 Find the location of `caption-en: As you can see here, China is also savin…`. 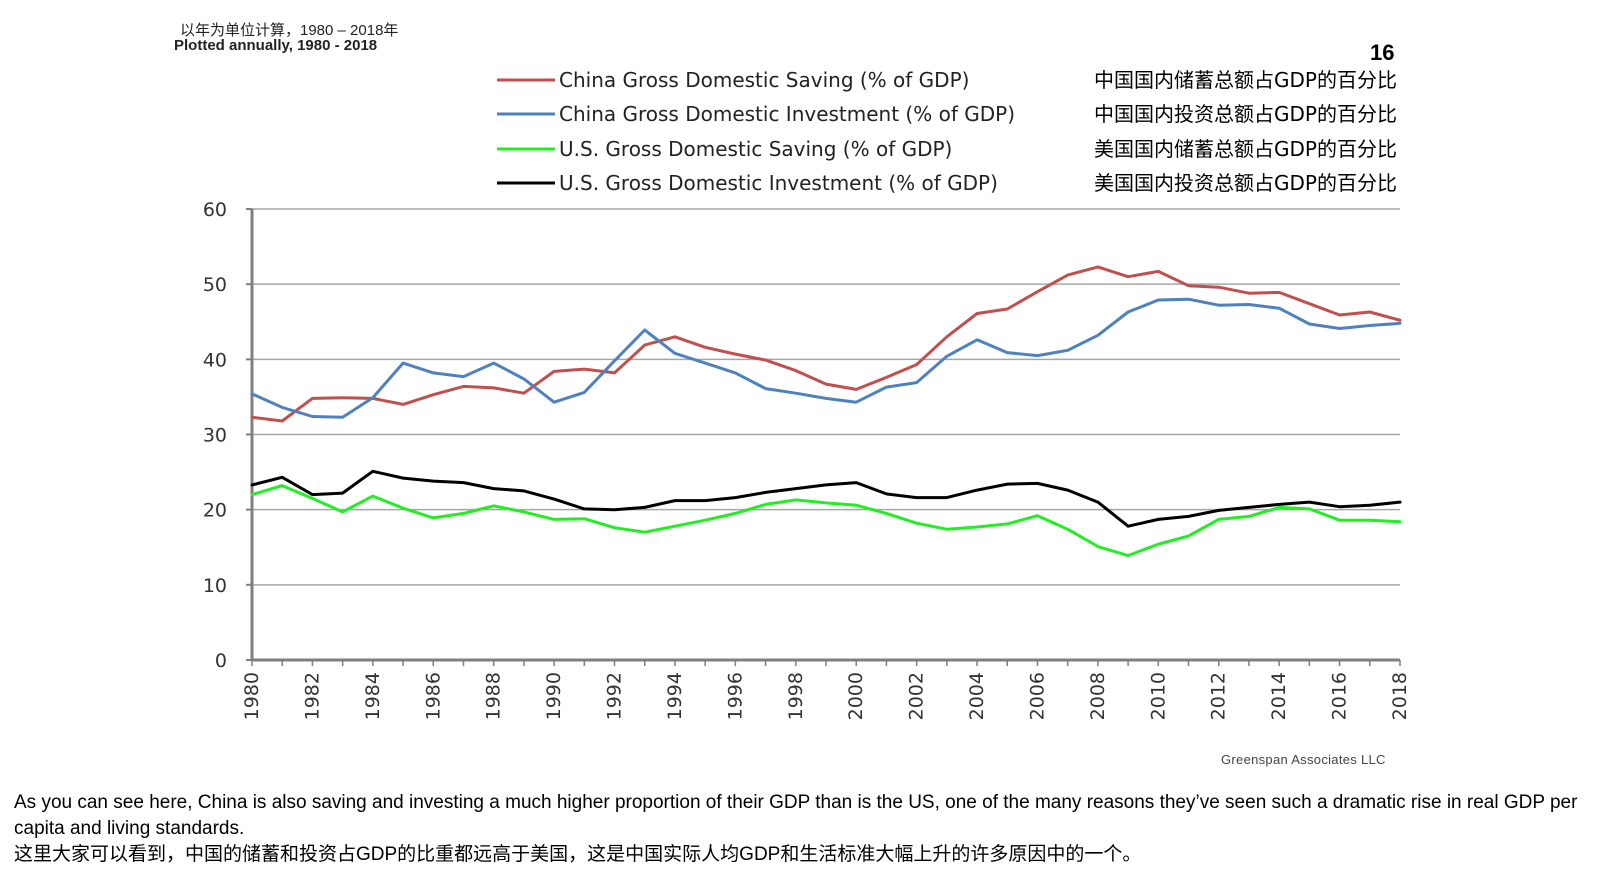

caption-en: As you can see here, China is also savin… is located at coordinates (796, 815).